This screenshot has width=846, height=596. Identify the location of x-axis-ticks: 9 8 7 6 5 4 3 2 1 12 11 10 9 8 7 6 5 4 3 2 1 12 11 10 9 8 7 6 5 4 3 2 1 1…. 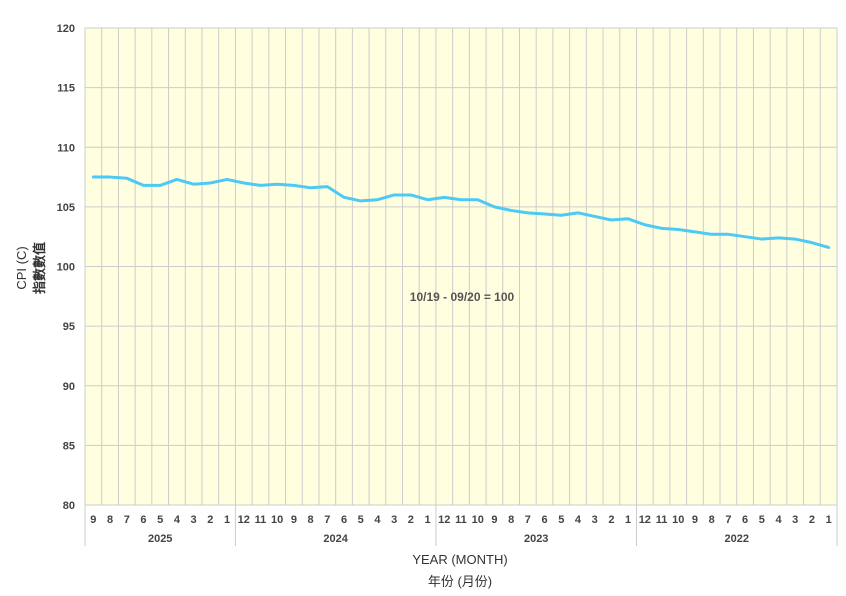
(460, 520).